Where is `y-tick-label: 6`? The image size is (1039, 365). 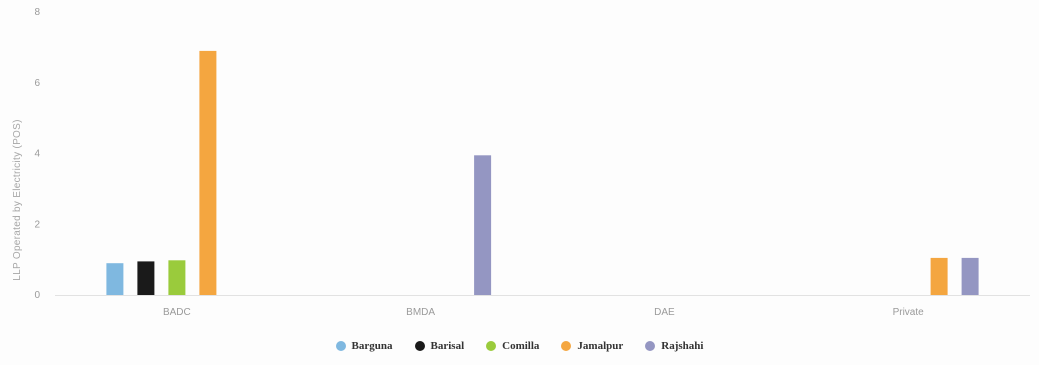
y-tick-label: 6 is located at coordinates (37, 83).